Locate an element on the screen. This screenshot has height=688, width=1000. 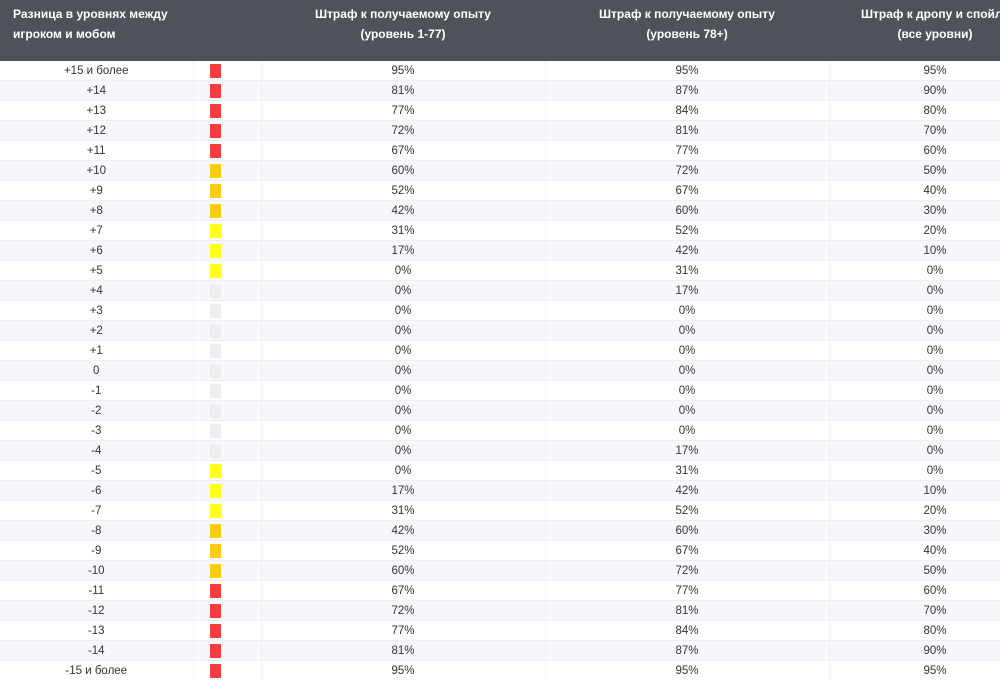
drop-penalty-cell: 95% is located at coordinates (914, 670).